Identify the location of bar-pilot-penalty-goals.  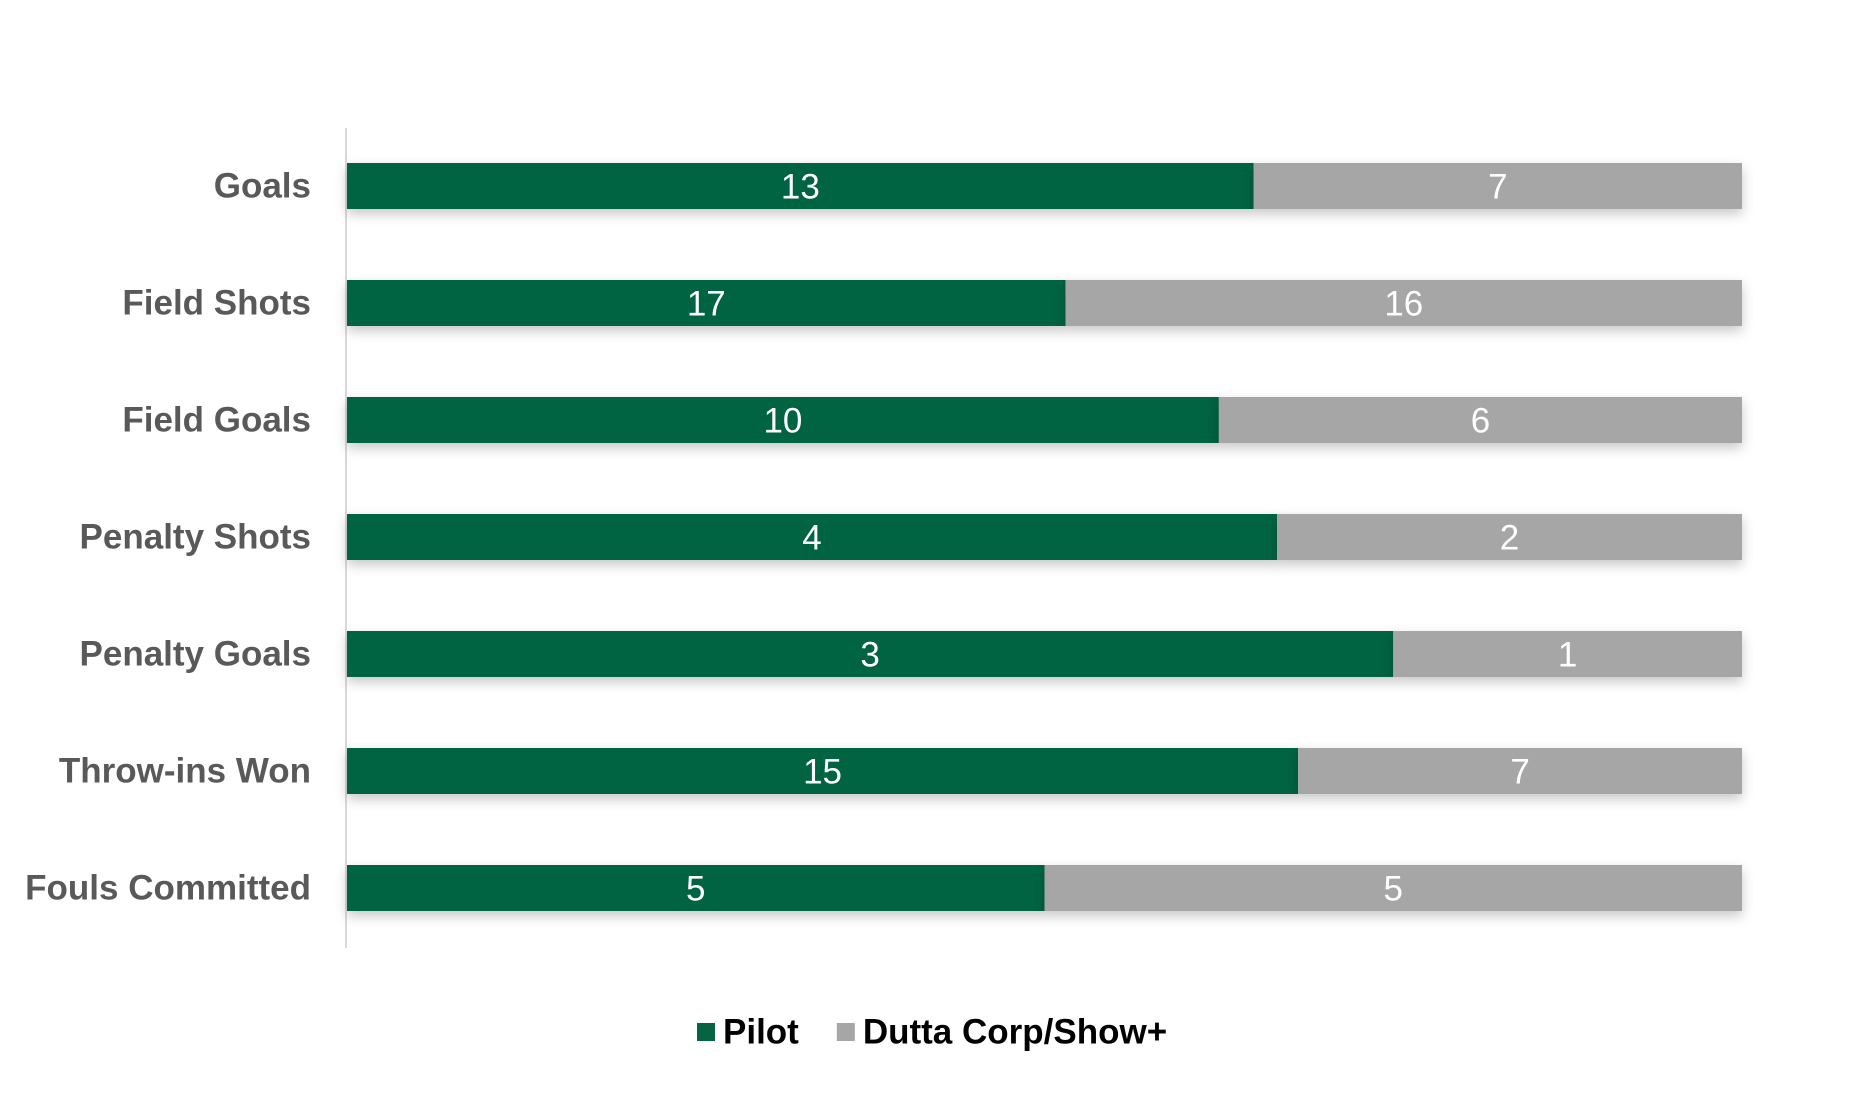
(870, 654).